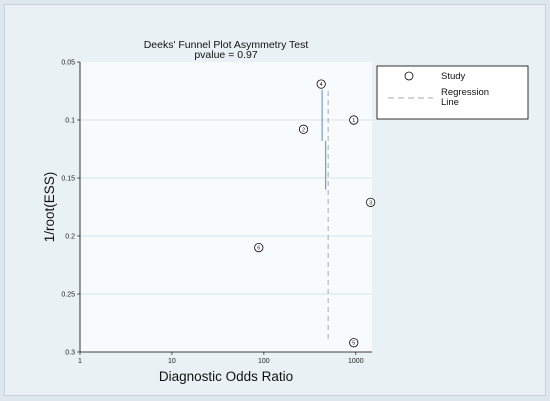 This screenshot has height=401, width=550. I want to click on study-point-label-4: 4, so click(321, 85).